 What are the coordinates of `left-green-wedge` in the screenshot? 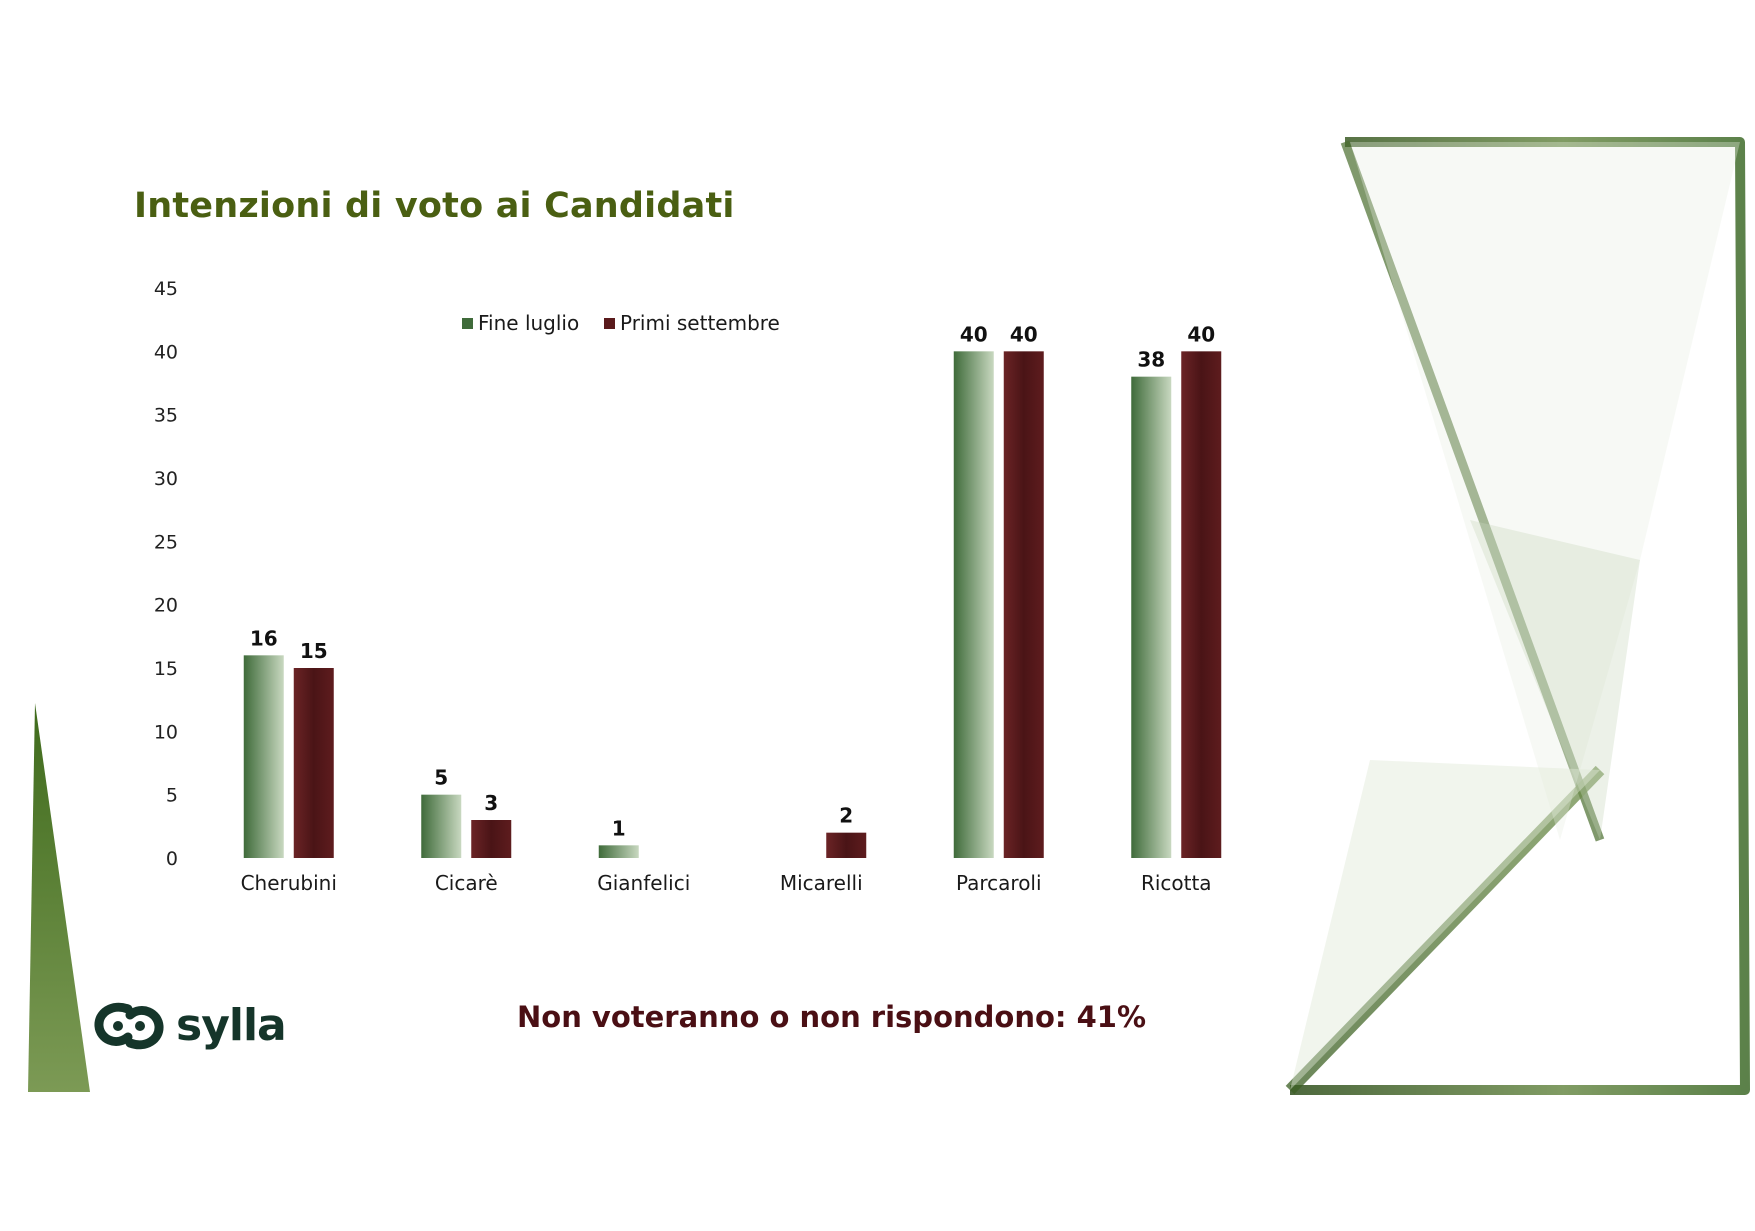 It's located at (59, 897).